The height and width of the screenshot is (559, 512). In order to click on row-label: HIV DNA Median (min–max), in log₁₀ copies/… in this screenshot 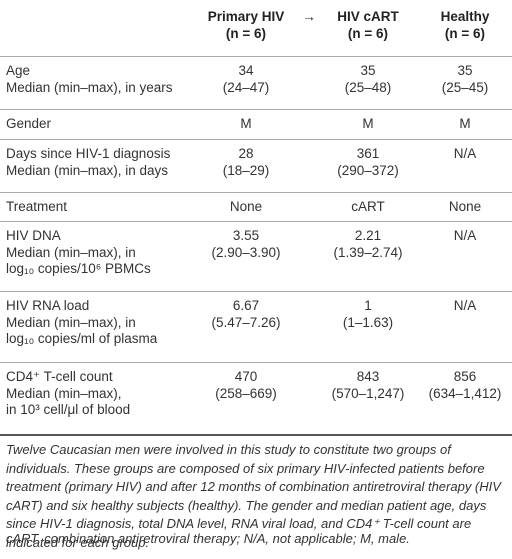, I will do `click(78, 253)`.